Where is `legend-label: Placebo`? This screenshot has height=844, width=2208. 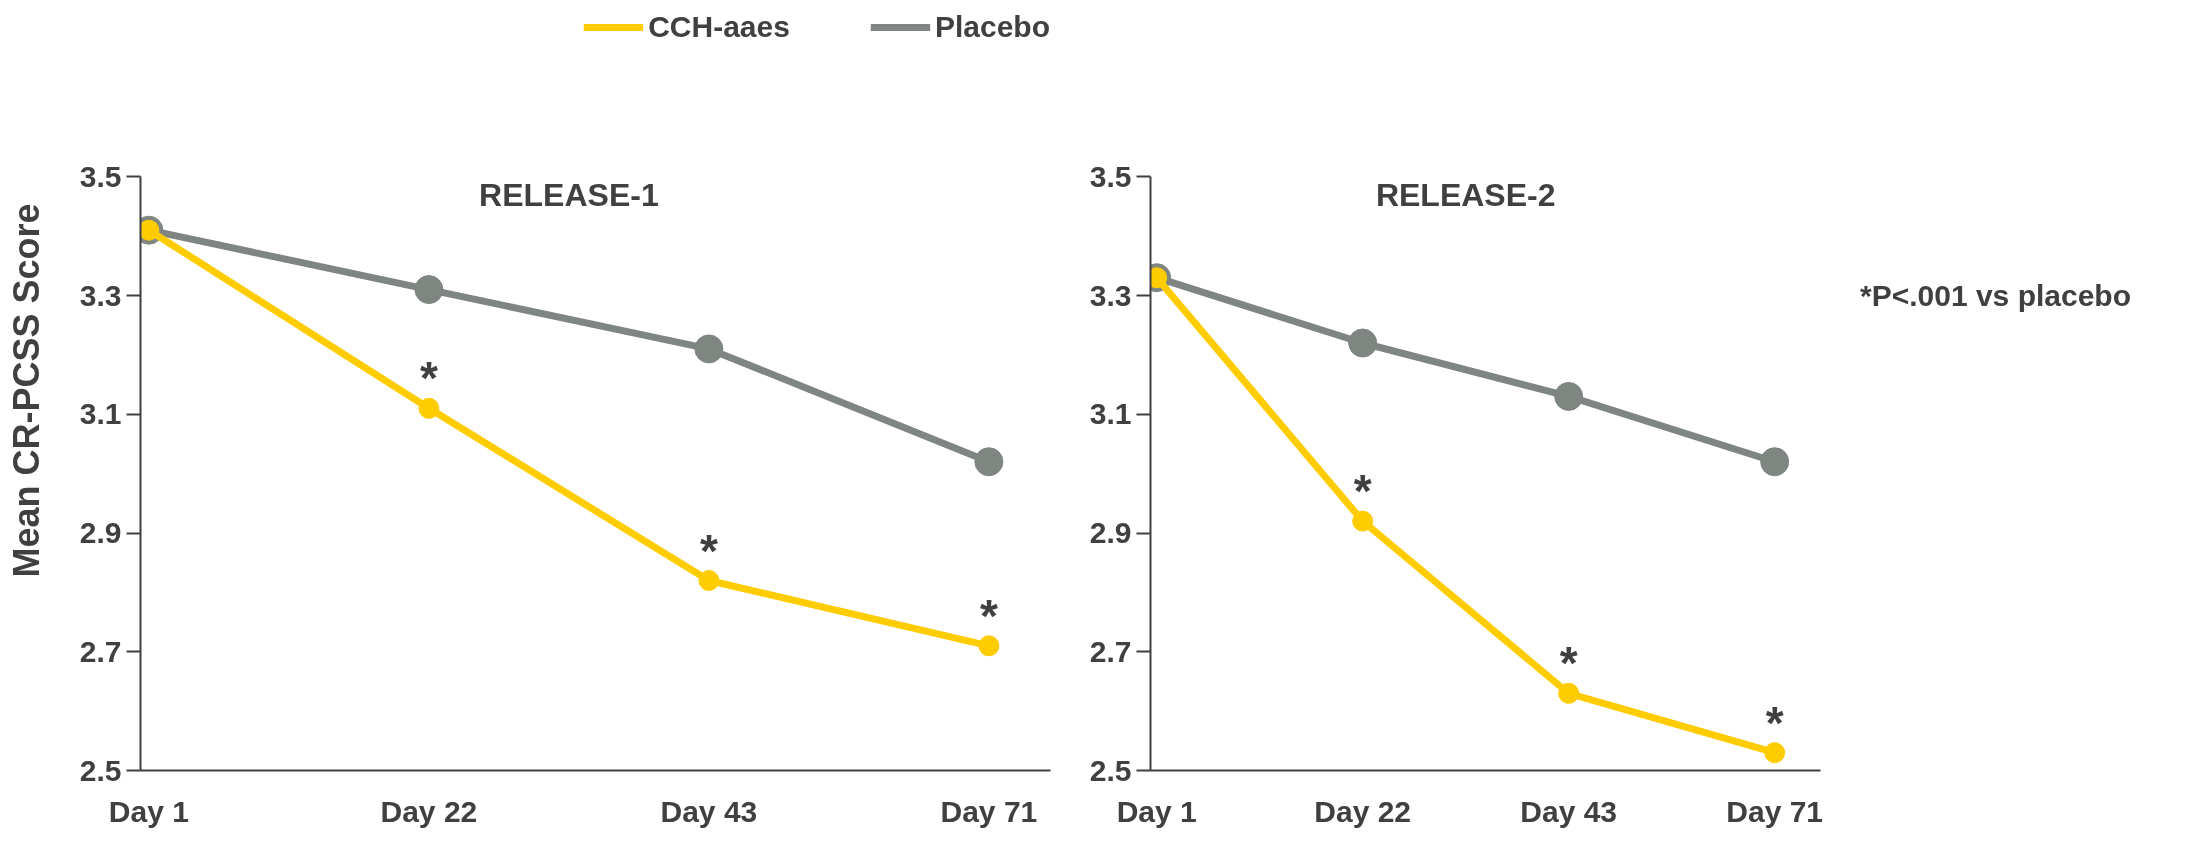
legend-label: Placebo is located at coordinates (992, 27).